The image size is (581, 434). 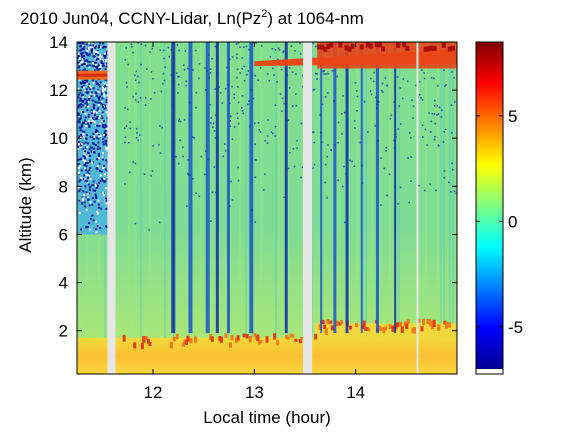 I want to click on data-gap-thin, so click(x=417, y=208).